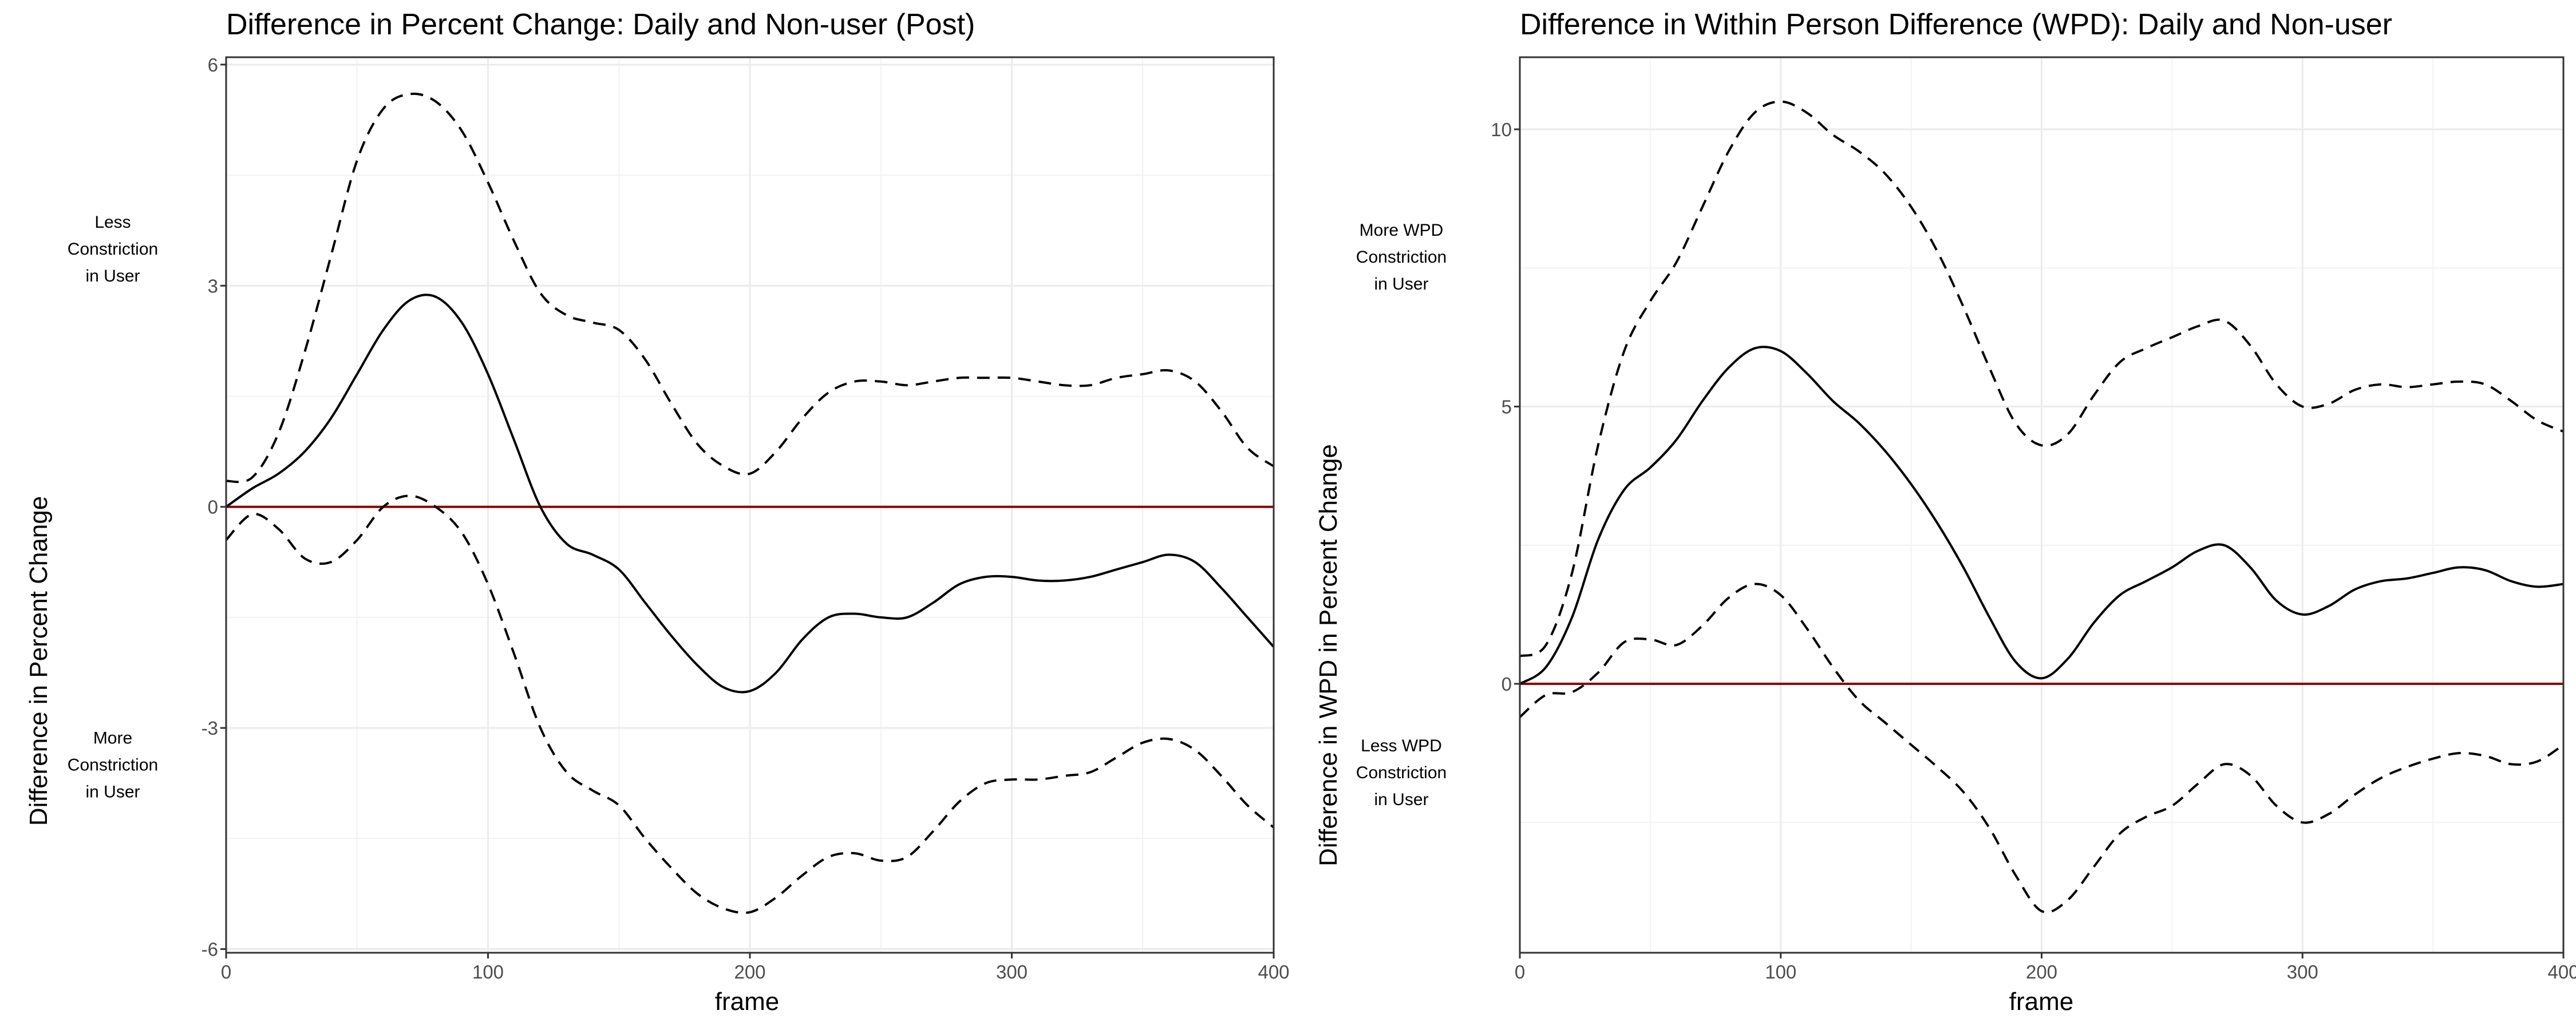  Describe the element at coordinates (1507, 406) in the screenshot. I see `y-tick-label: 5` at that location.